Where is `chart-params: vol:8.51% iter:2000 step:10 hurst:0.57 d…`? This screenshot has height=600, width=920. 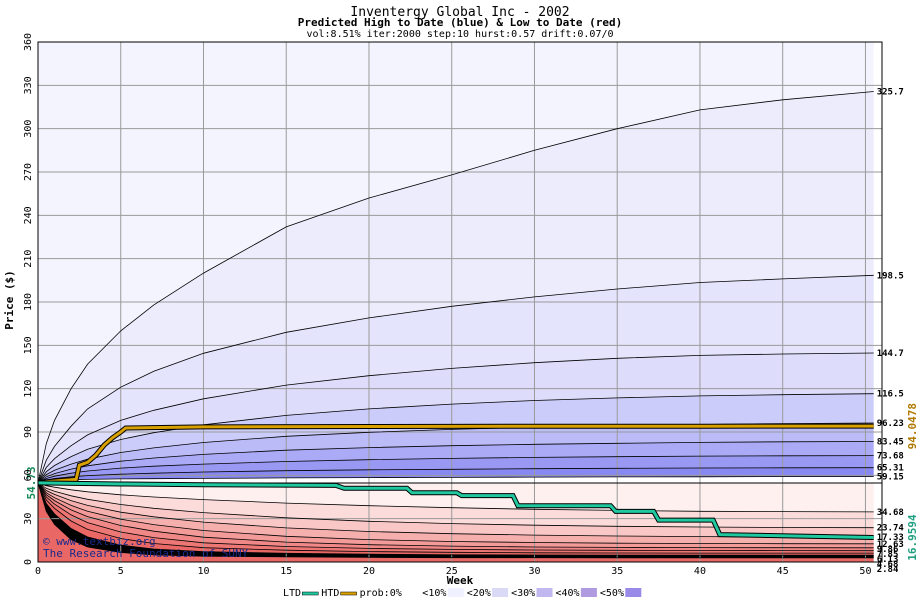 chart-params: vol:8.51% iter:2000 step:10 hurst:0.57 d… is located at coordinates (459, 34).